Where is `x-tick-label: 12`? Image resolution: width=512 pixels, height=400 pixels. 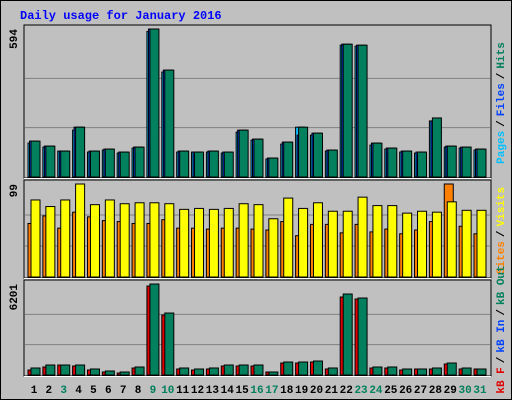
x-tick-label: 12 is located at coordinates (197, 391).